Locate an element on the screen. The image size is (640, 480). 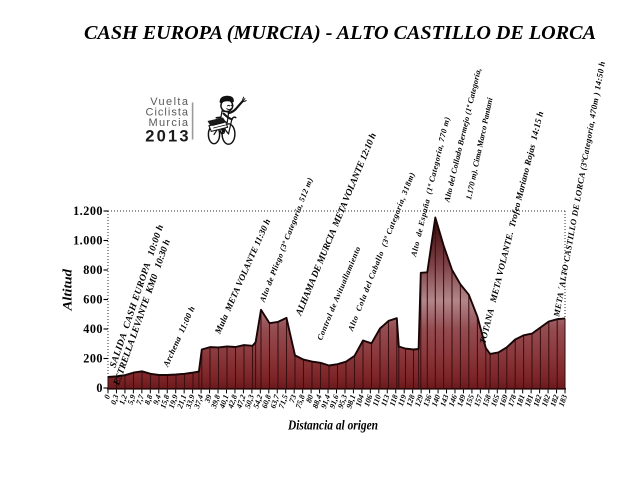
svg-text: 91,6 is located at coordinates (334, 401).